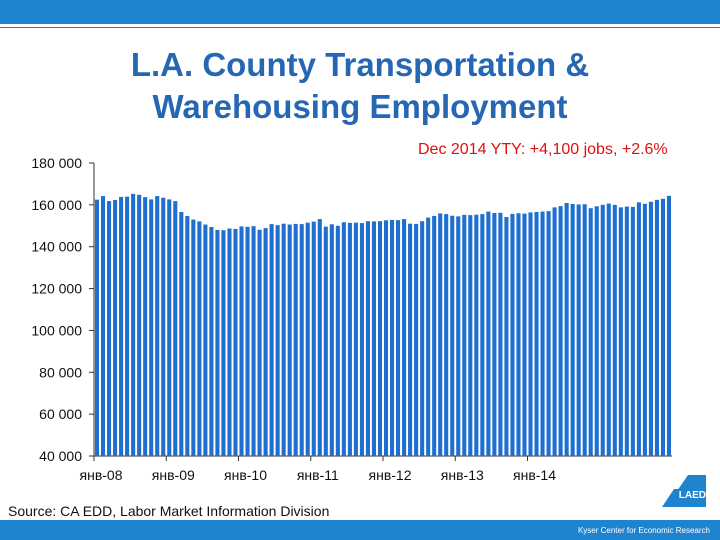 Image resolution: width=720 pixels, height=540 pixels. What do you see at coordinates (534, 475) in the screenshot?
I see `x-tick-label: янв-14` at bounding box center [534, 475].